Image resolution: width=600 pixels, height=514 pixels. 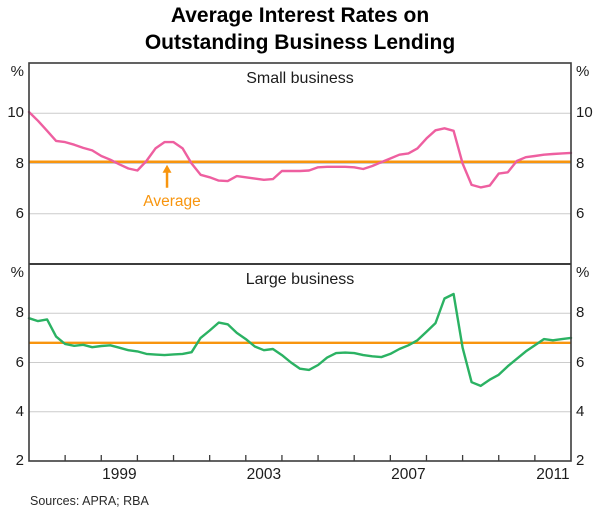 I want to click on average-annotation-label: Average, so click(x=172, y=201).